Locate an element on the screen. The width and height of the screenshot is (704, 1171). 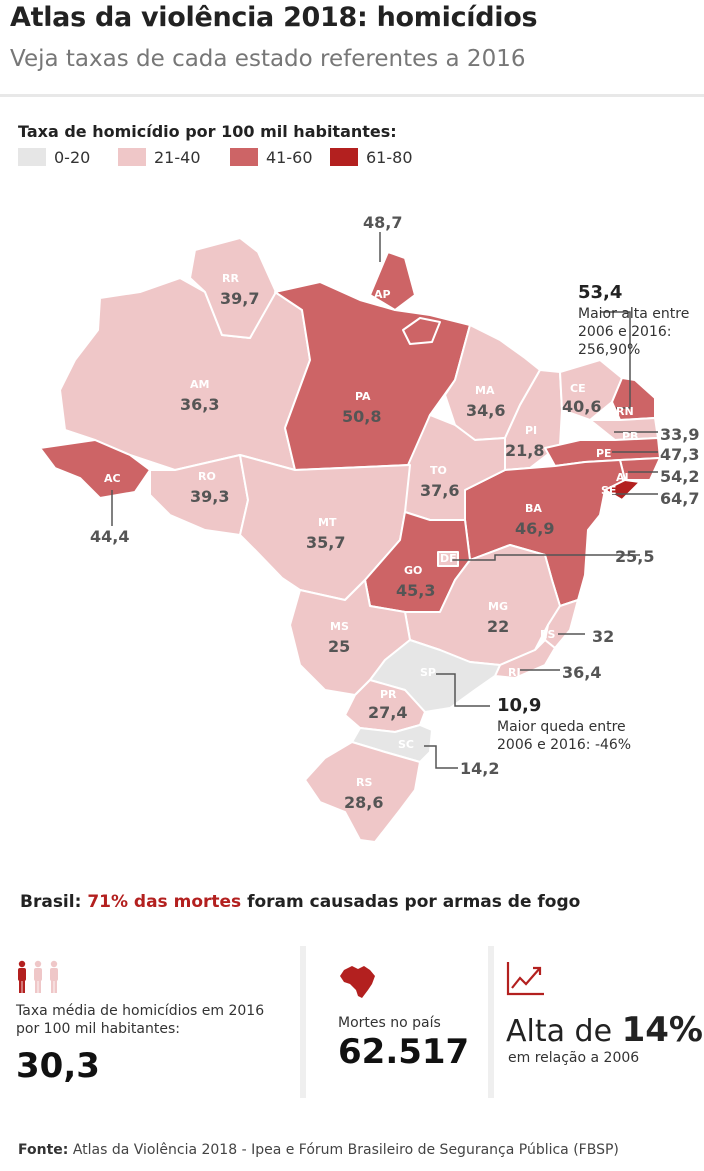
state-value-es: 32 is located at coordinates (603, 636).